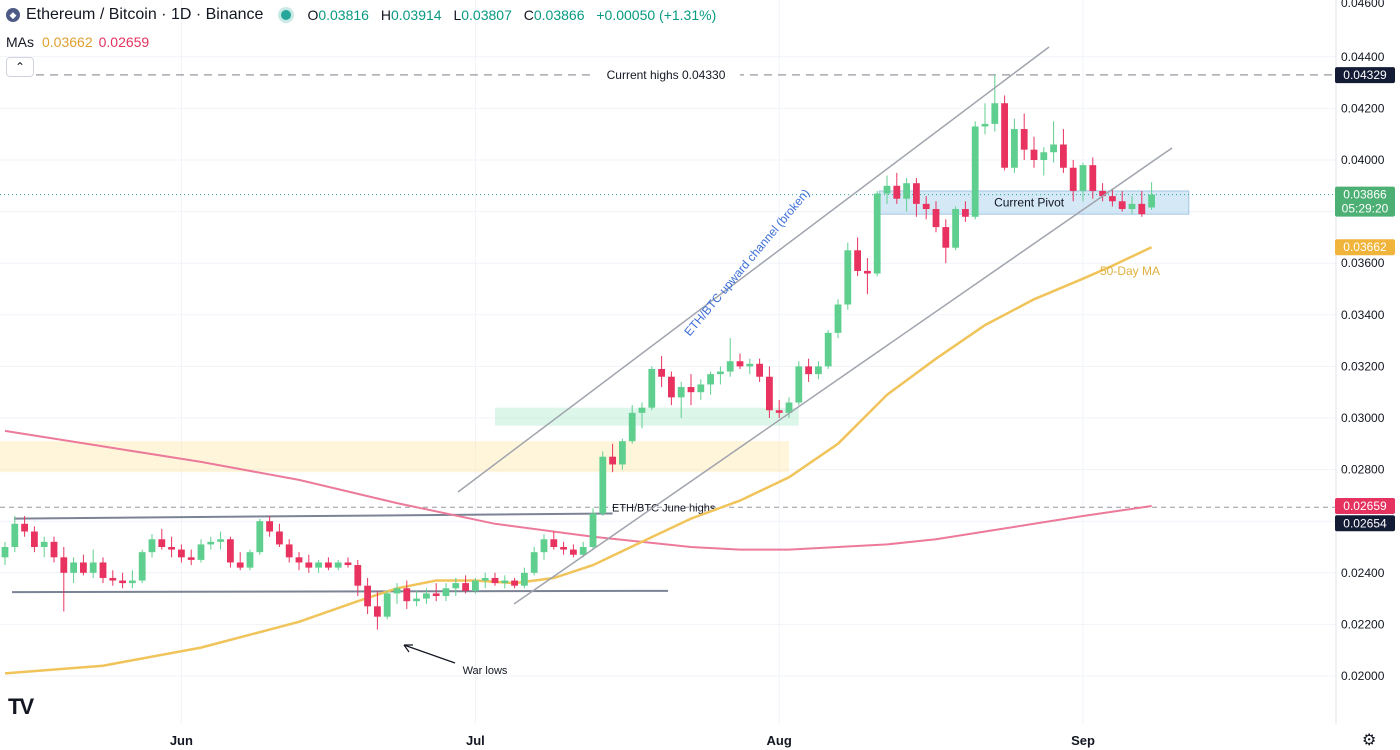 The image size is (1400, 750). Describe the element at coordinates (1363, 624) in the screenshot. I see `y-tick-label: 0.02200` at that location.